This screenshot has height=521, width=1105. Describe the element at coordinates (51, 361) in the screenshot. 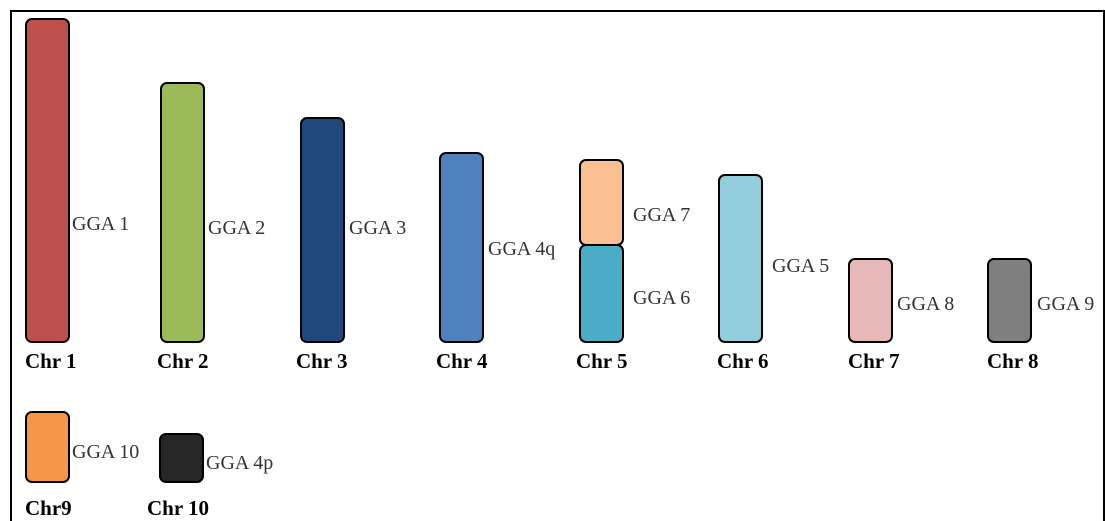

I see `chr1-label: Chr 1` at that location.